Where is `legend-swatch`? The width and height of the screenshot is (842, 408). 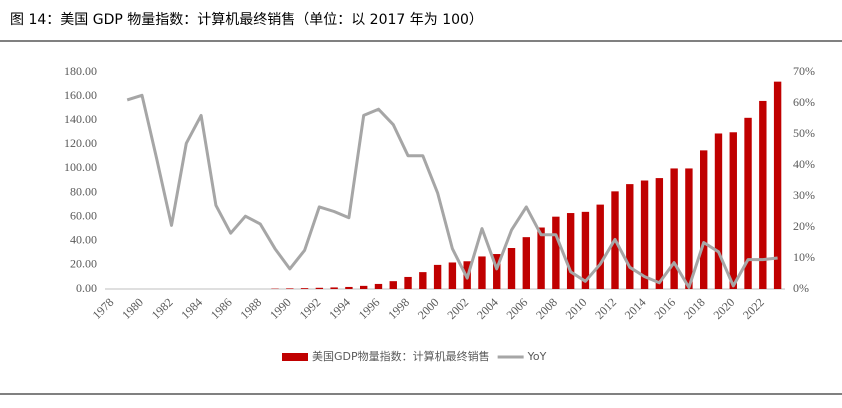 legend-swatch is located at coordinates (295, 357).